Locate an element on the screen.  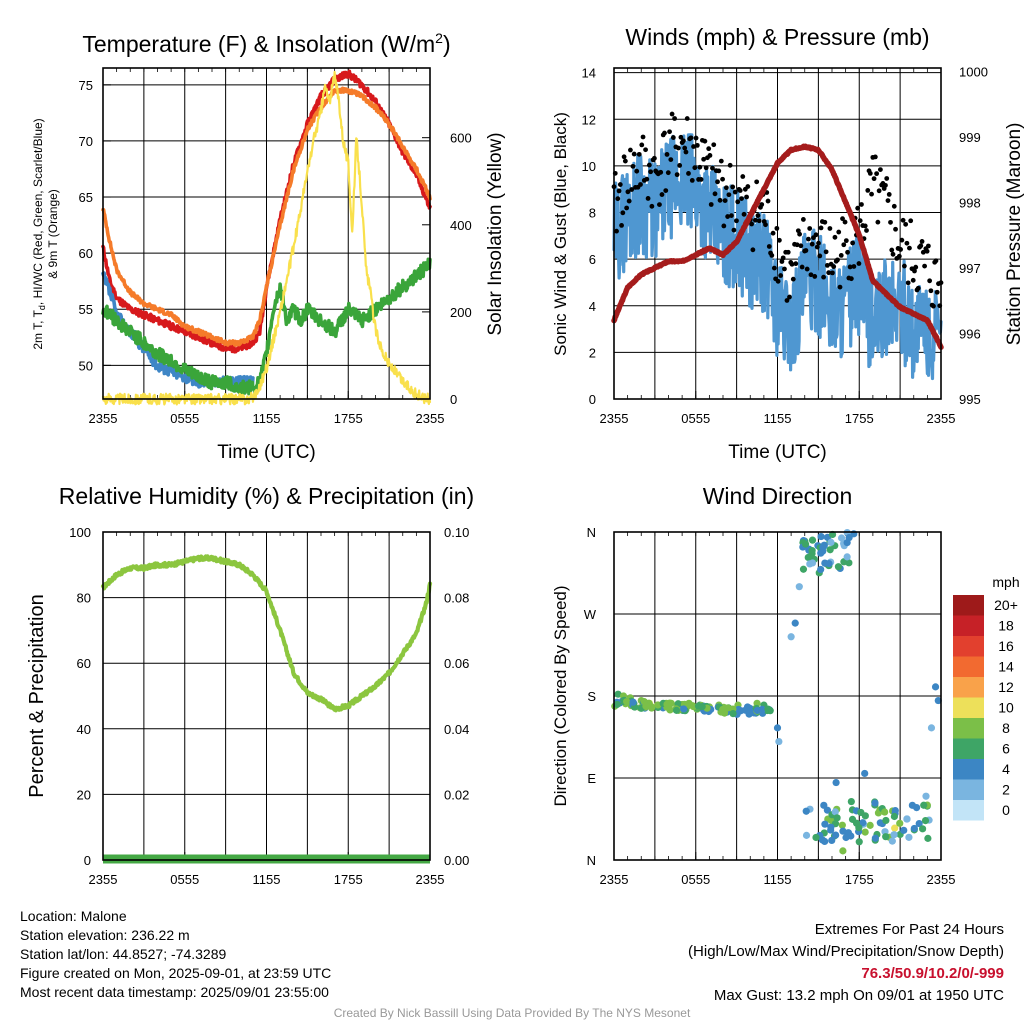
colorbar-tick-label: 4 is located at coordinates (1006, 769).